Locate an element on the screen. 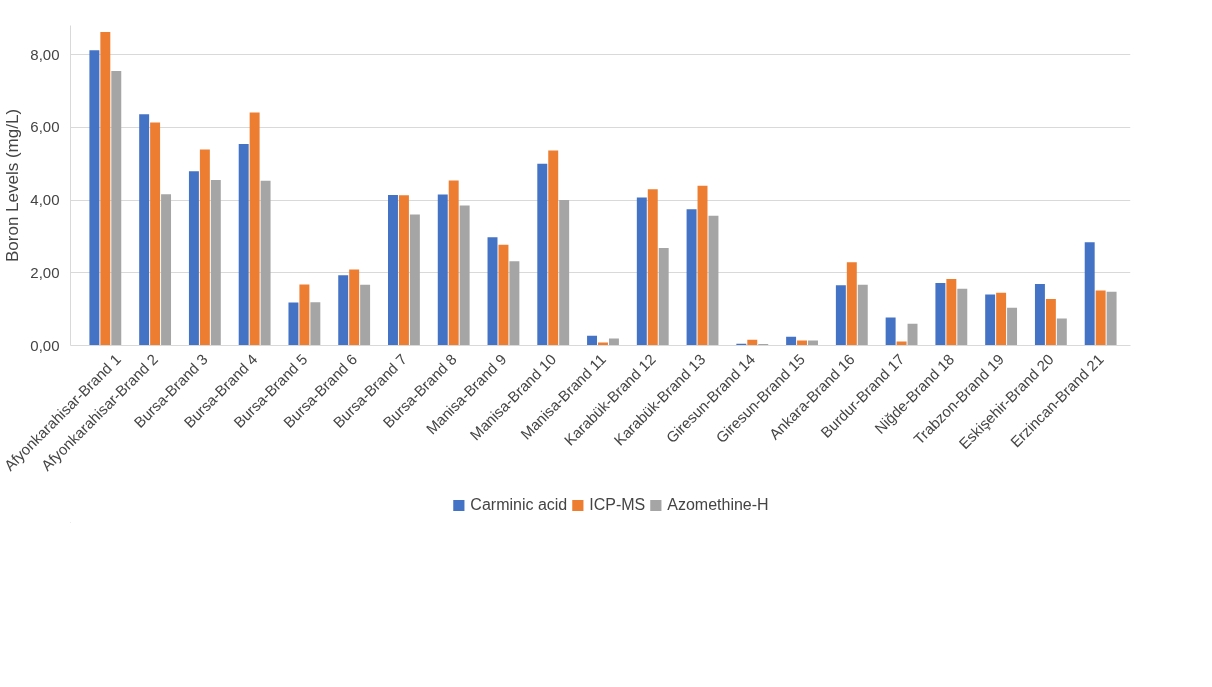  y-tick-label: 4,00 is located at coordinates (45, 200).